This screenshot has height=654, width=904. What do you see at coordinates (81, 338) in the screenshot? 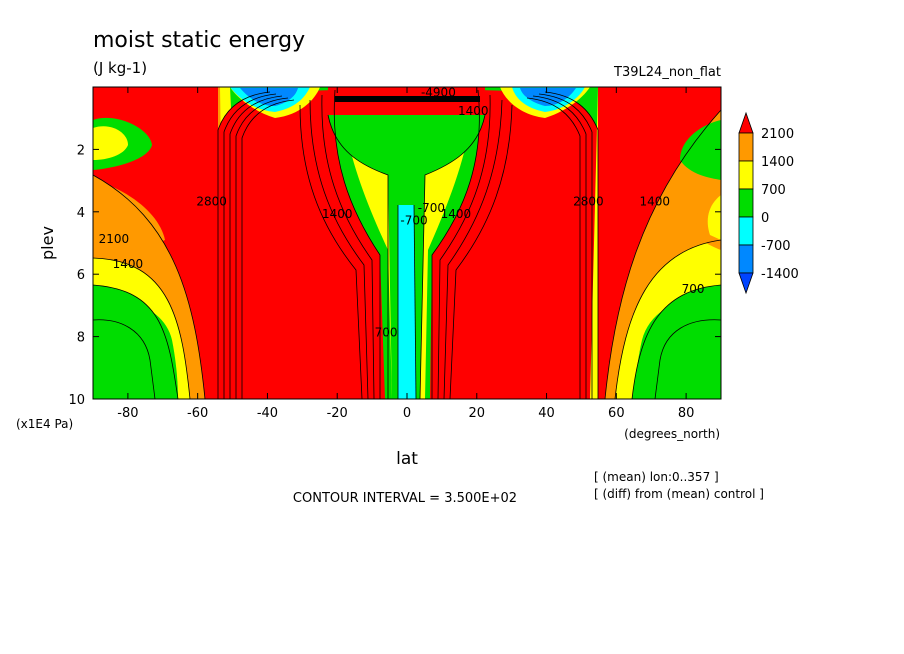
I see `y-tick-label: 8` at bounding box center [81, 338].